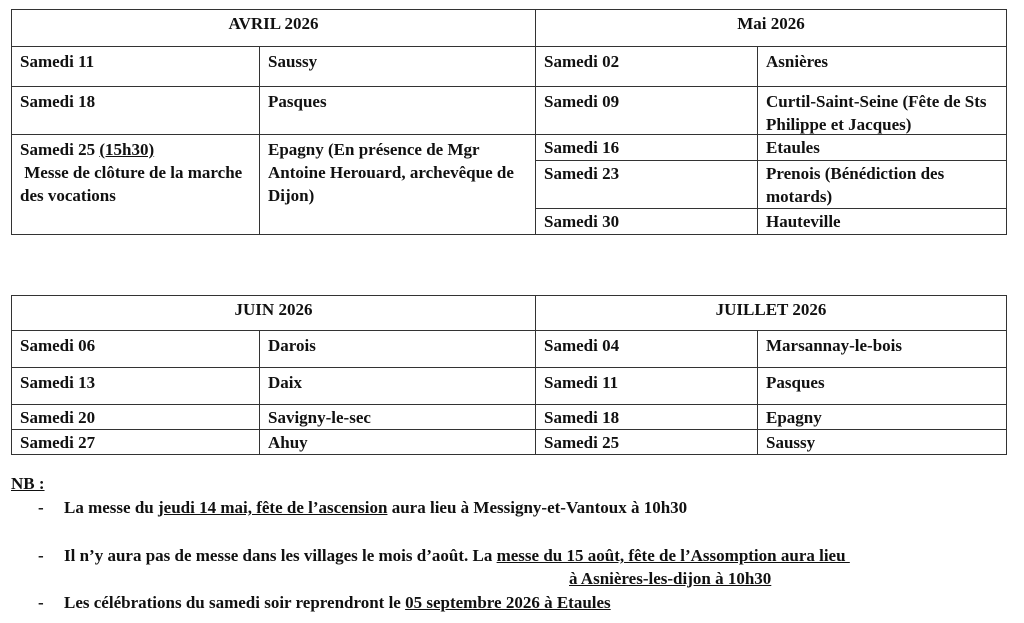 The height and width of the screenshot is (623, 1024). I want to click on juillet-place: Epagny, so click(882, 417).